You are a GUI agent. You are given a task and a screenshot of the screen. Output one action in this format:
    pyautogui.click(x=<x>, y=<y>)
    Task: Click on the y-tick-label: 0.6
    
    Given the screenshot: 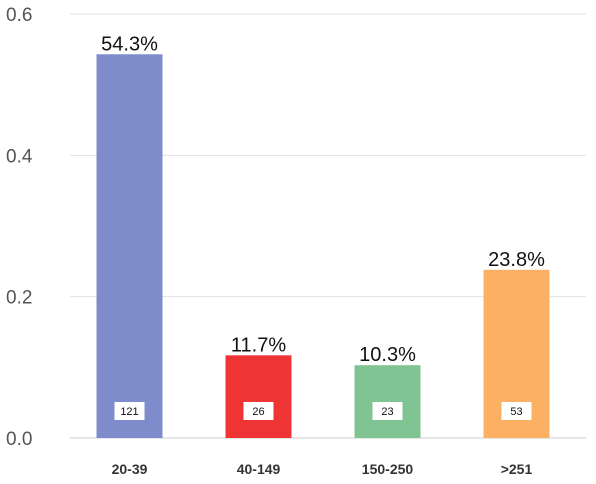 What is the action you would take?
    pyautogui.click(x=19, y=15)
    